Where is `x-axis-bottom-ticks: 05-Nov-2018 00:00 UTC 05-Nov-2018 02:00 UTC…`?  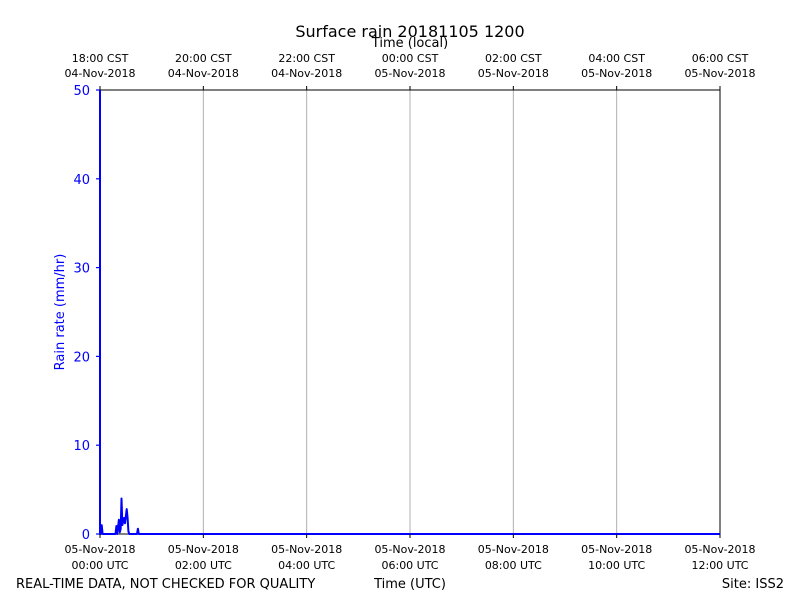 x-axis-bottom-ticks: 05-Nov-2018 00:00 UTC 05-Nov-2018 02:00 UTC… is located at coordinates (410, 553).